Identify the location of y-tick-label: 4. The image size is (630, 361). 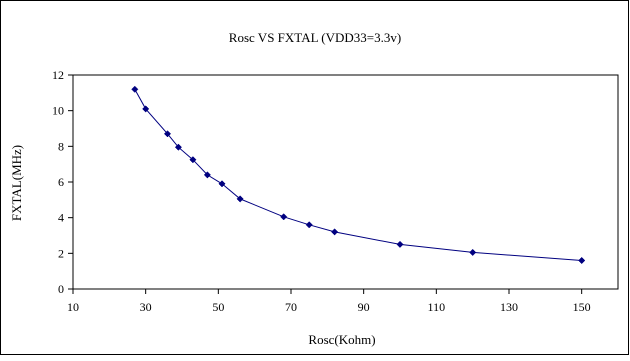
(61, 218).